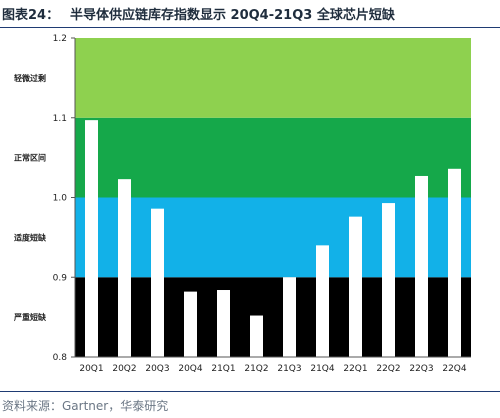 The height and width of the screenshot is (418, 500). I want to click on chart-title: 半导体供应链库存指数显示 20Q4-21Q3 全球芯片短缺, so click(232, 15).